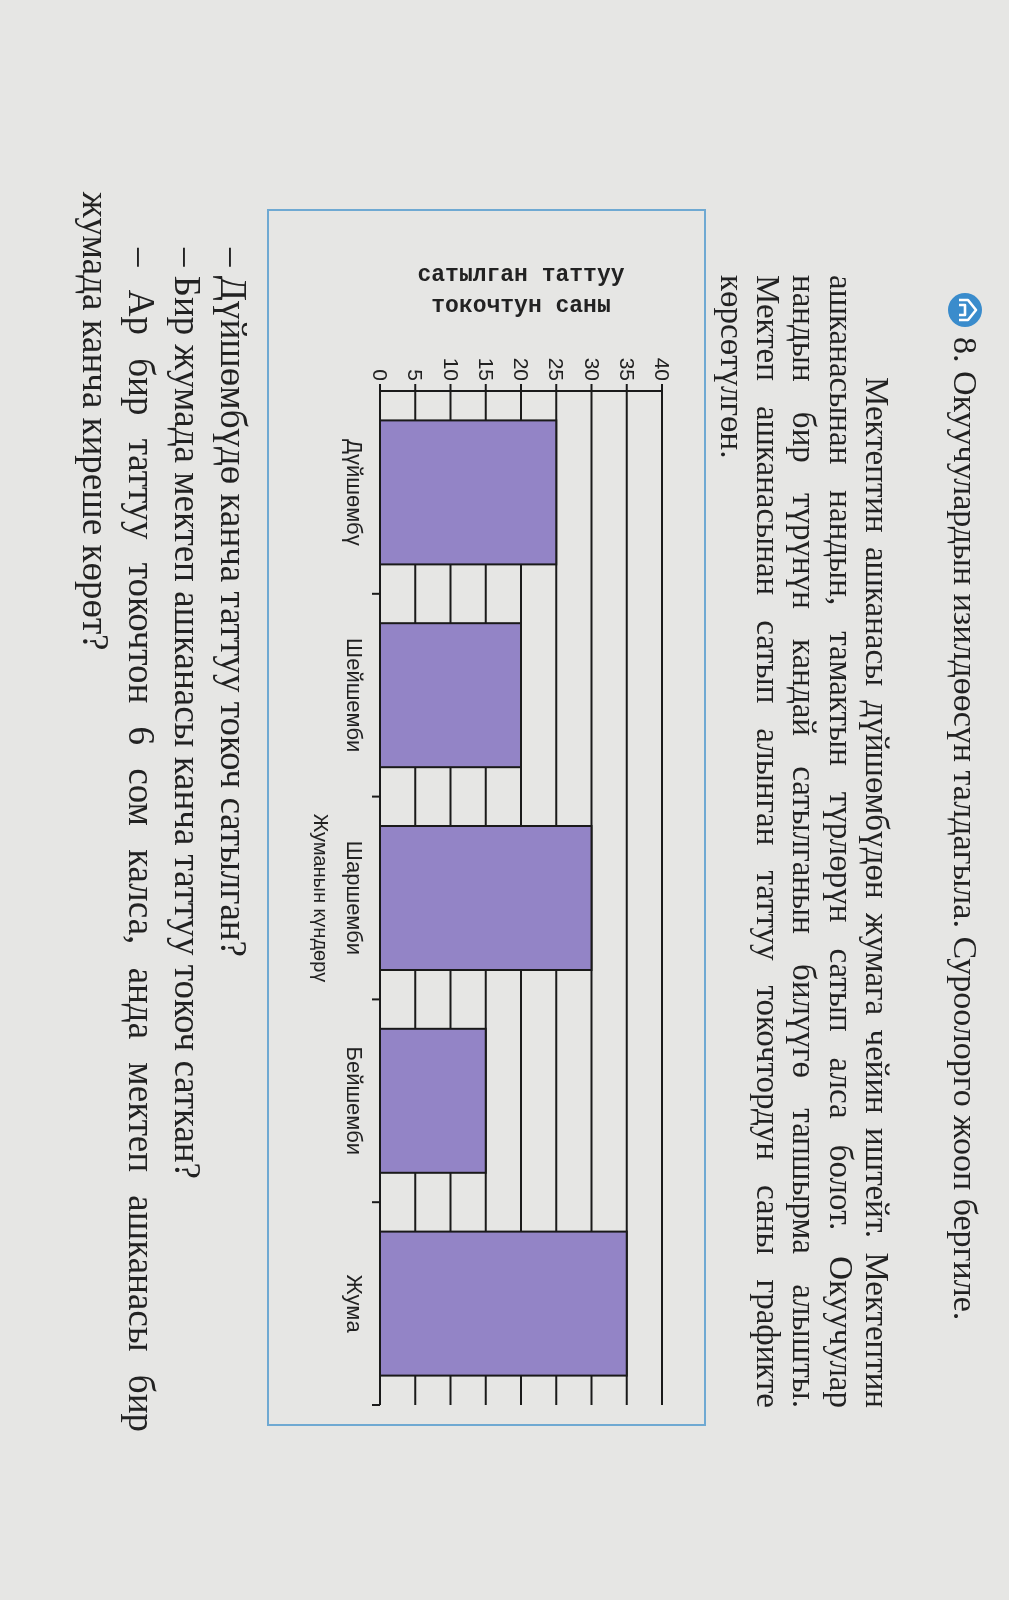  What do you see at coordinates (592, 369) in the screenshot?
I see `x-tick-label: 30` at bounding box center [592, 369].